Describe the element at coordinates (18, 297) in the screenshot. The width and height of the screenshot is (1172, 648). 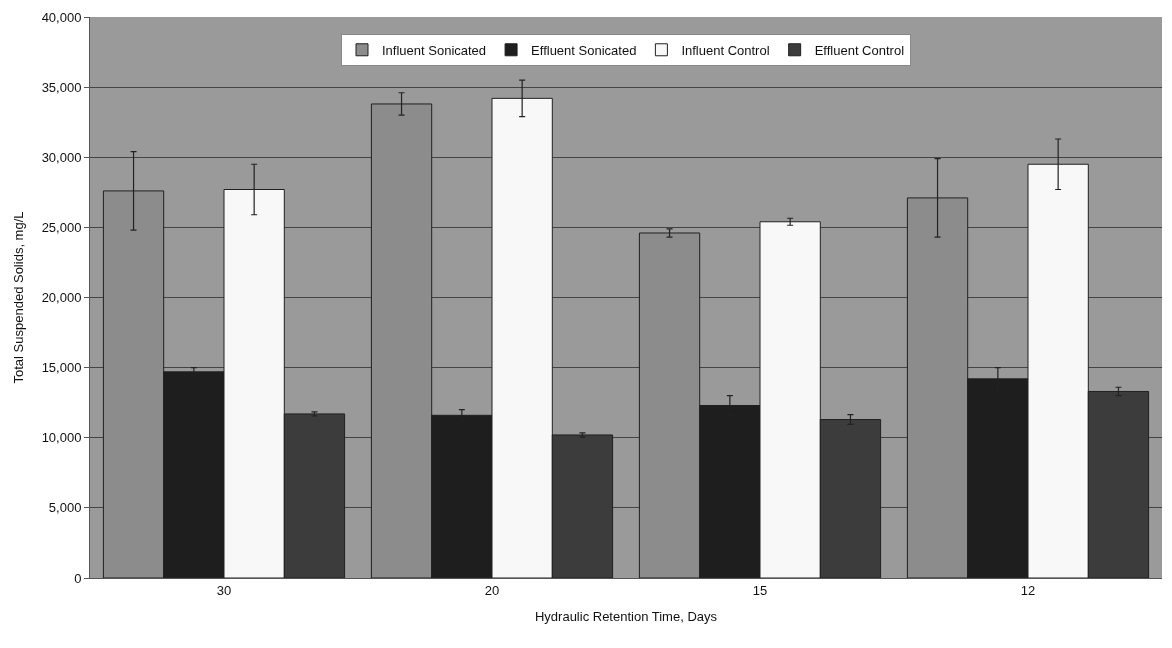
I see `y-axis-title: Total Suspended Solids, mg/L` at that location.